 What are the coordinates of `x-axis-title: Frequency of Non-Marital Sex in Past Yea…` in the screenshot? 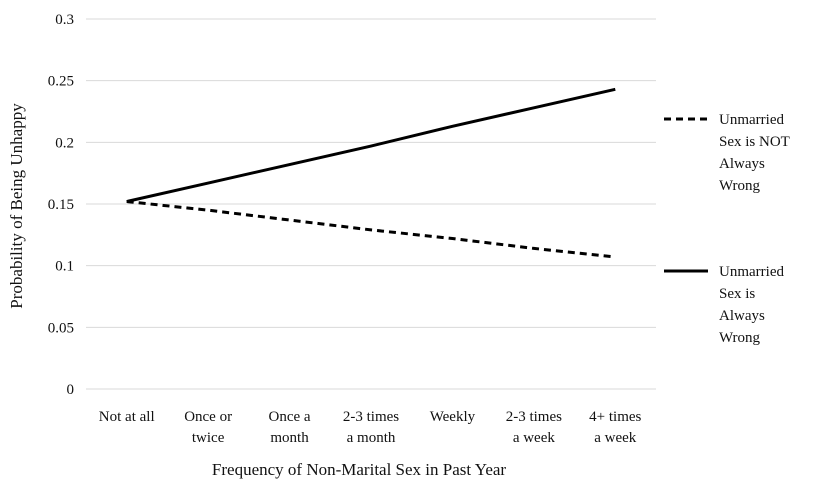 It's located at (359, 469).